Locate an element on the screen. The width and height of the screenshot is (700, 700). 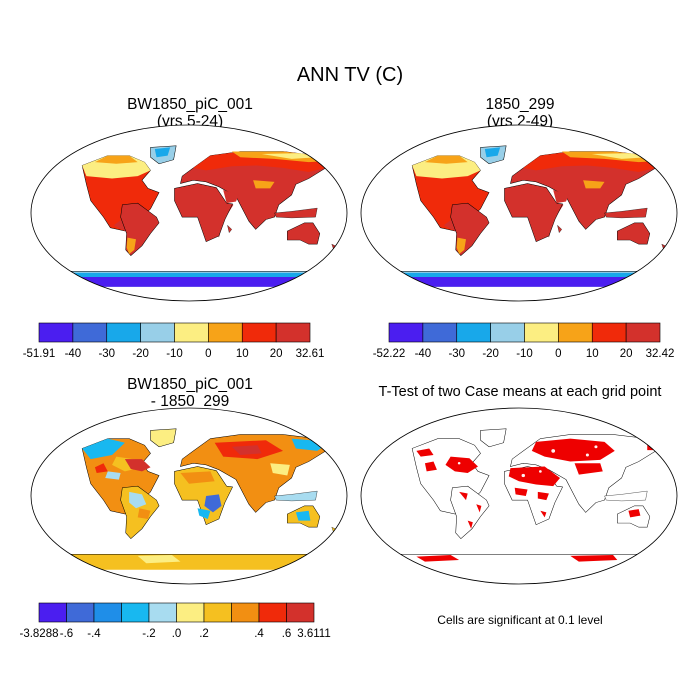
colorbar-2-label: -20 is located at coordinates (490, 354).